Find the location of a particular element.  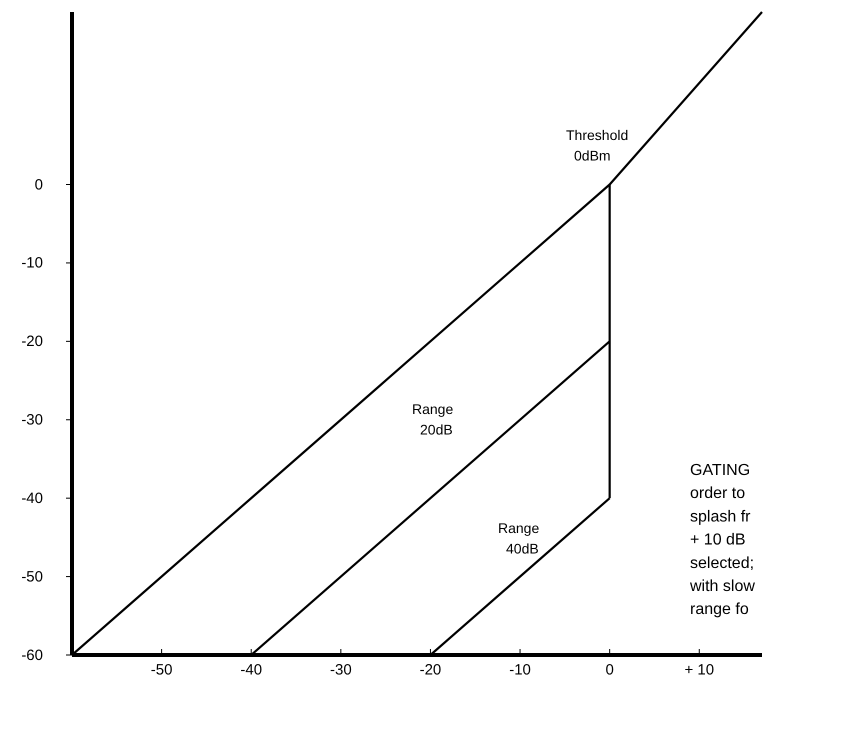

x-tick-label: + 10 is located at coordinates (699, 670).